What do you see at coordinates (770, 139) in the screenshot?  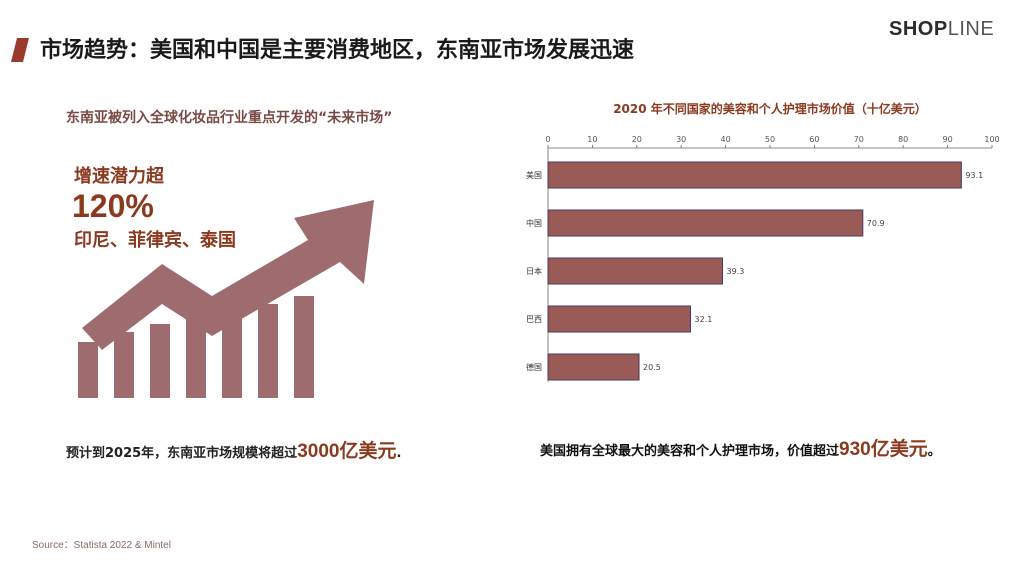 I see `x-tick-label: 50` at bounding box center [770, 139].